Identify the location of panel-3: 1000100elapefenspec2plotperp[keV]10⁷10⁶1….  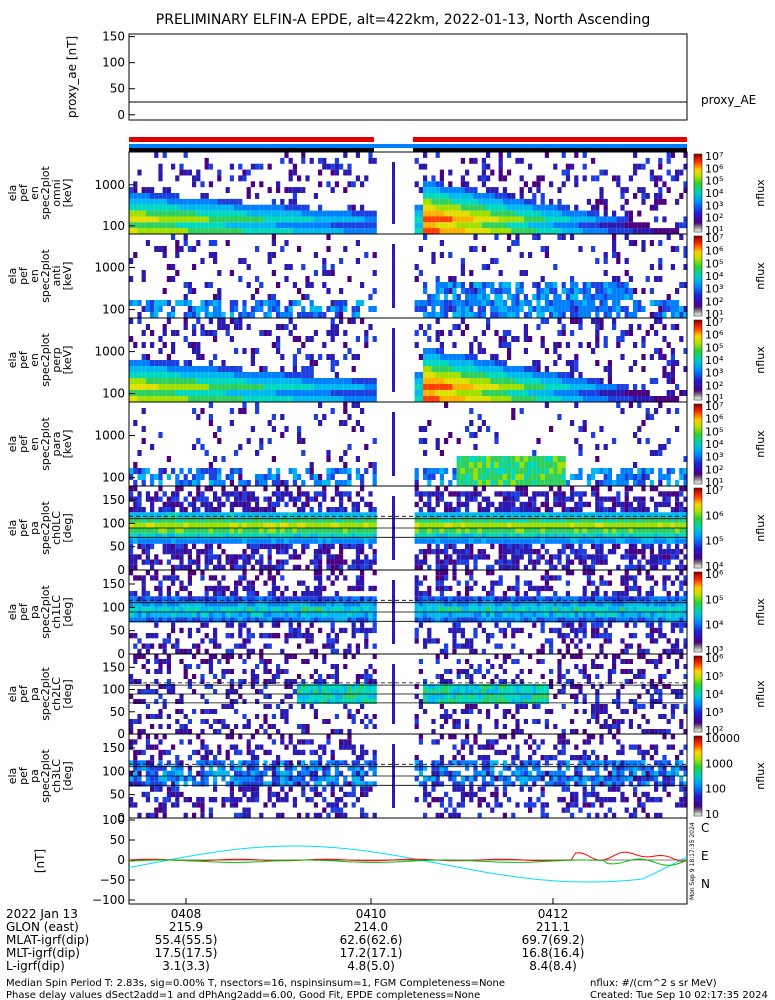
(386, 360).